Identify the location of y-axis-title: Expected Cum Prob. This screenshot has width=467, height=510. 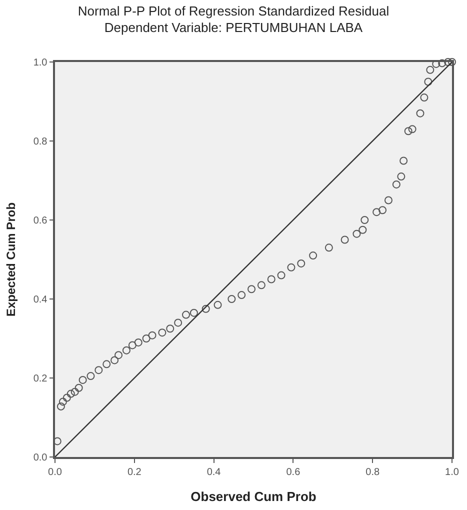
(11, 259).